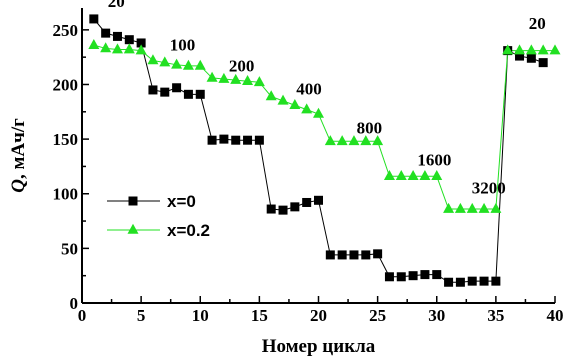 The image size is (563, 358). Describe the element at coordinates (18, 186) in the screenshot. I see `y-axis-symbol: Q` at that location.